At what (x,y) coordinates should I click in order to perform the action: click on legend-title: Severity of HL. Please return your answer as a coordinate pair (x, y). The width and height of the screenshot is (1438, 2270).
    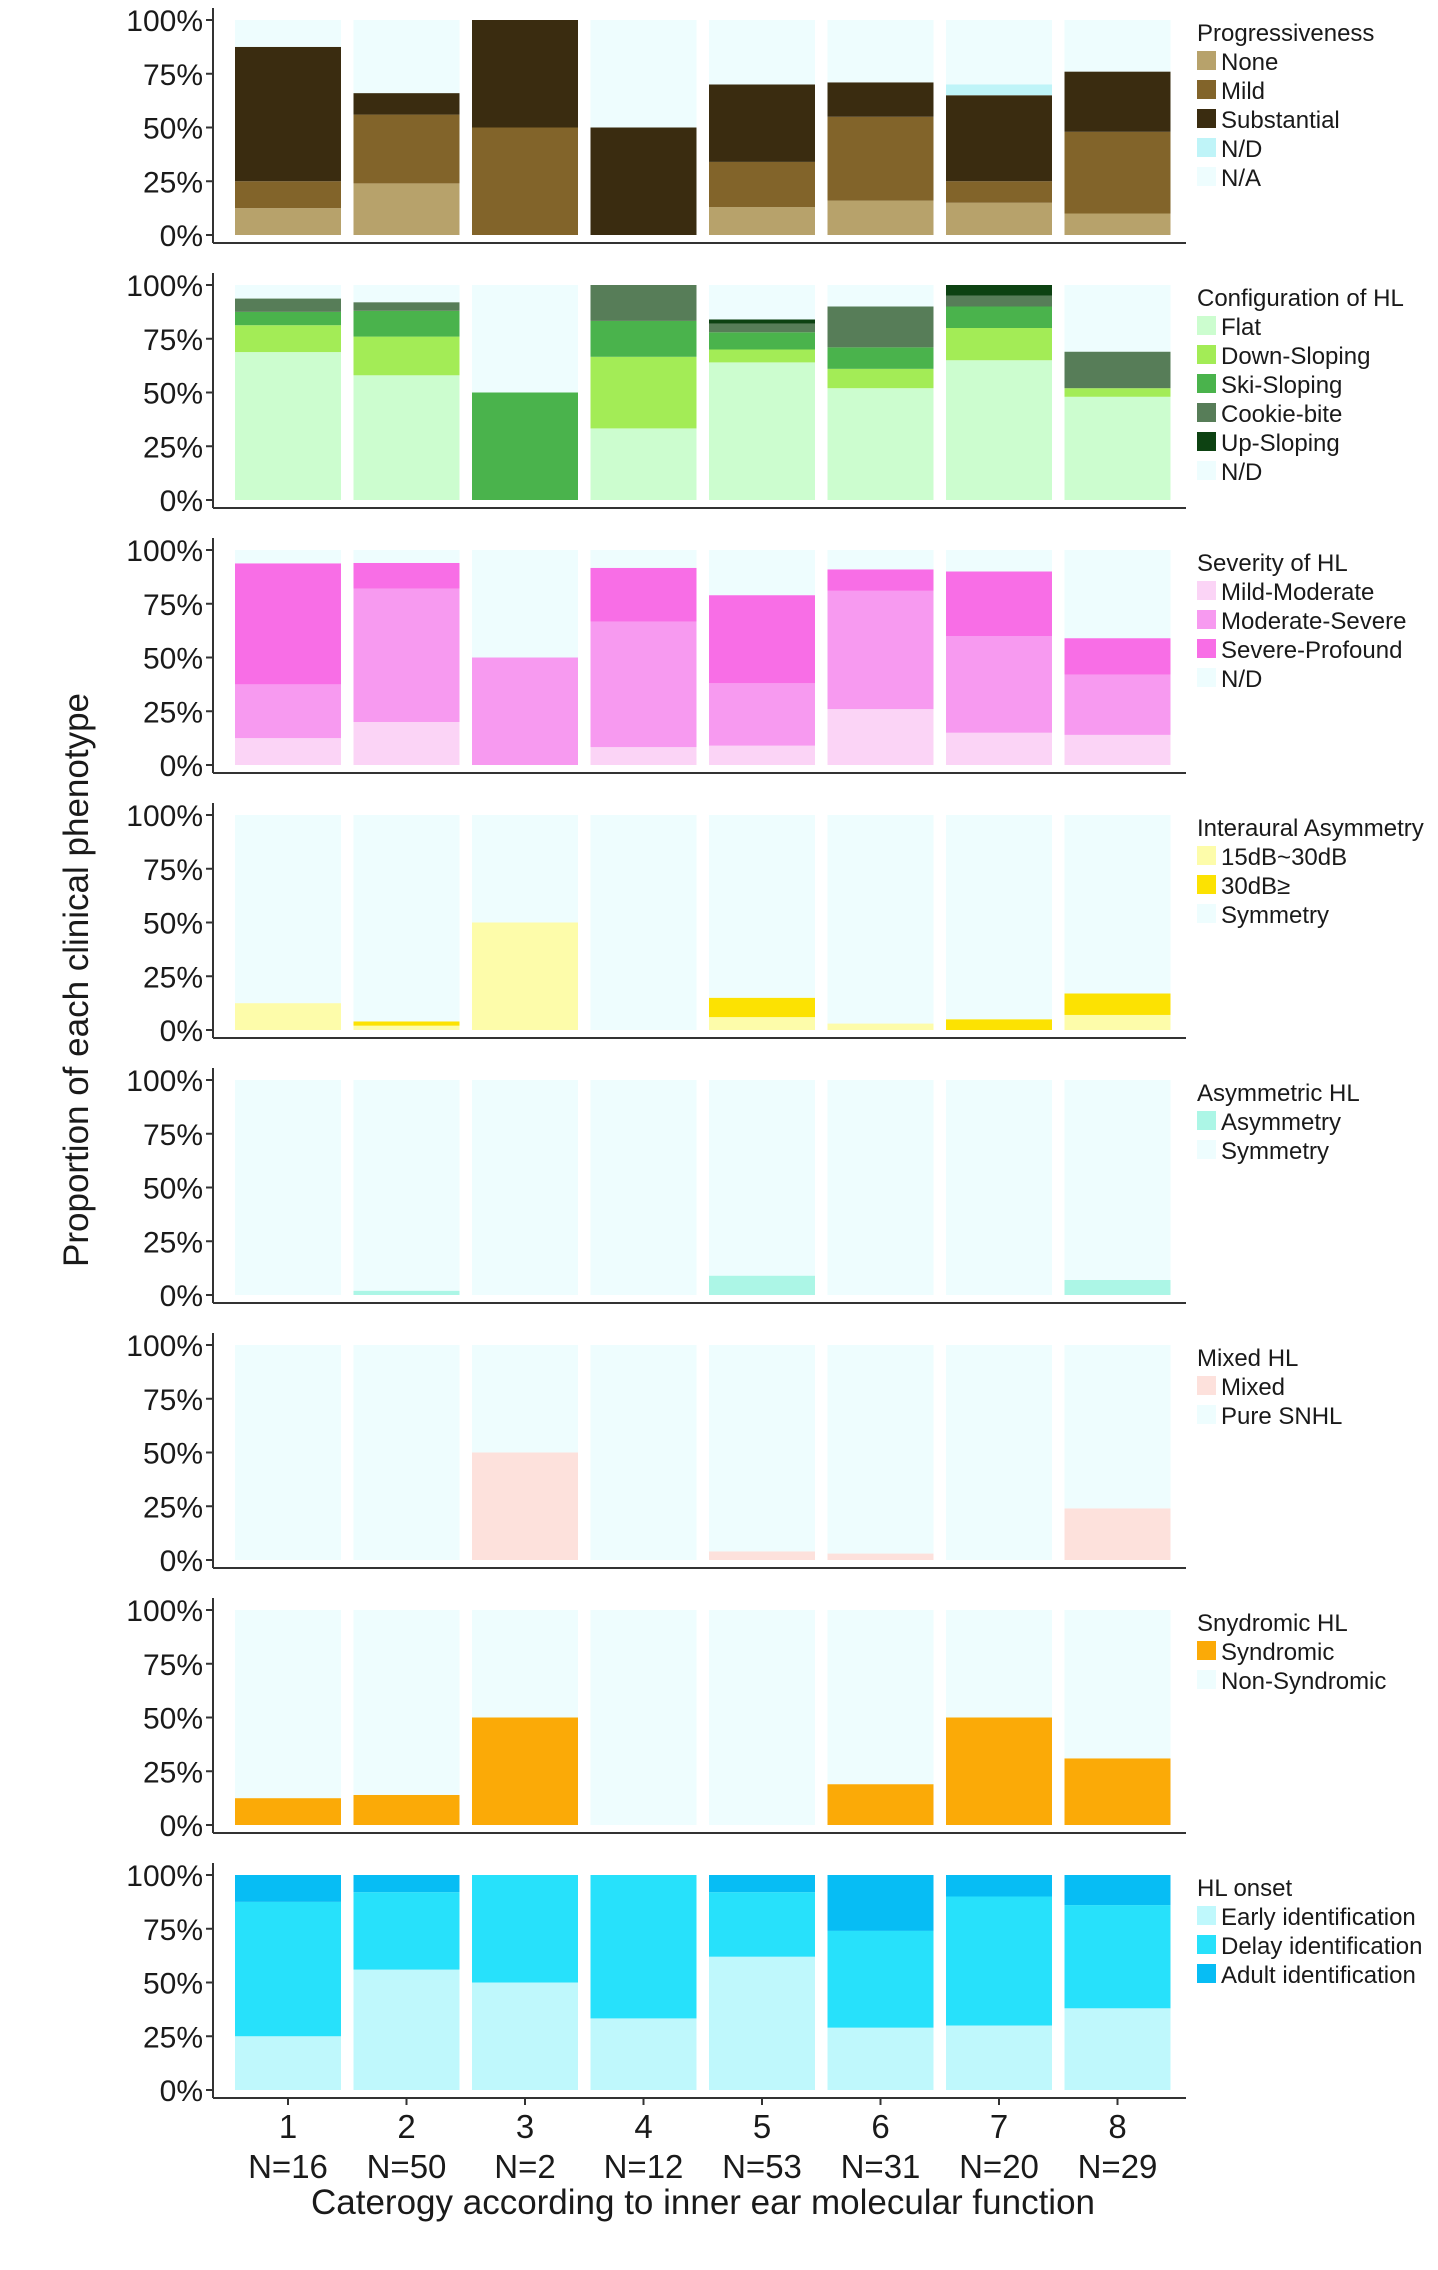
    Looking at the image, I should click on (1272, 563).